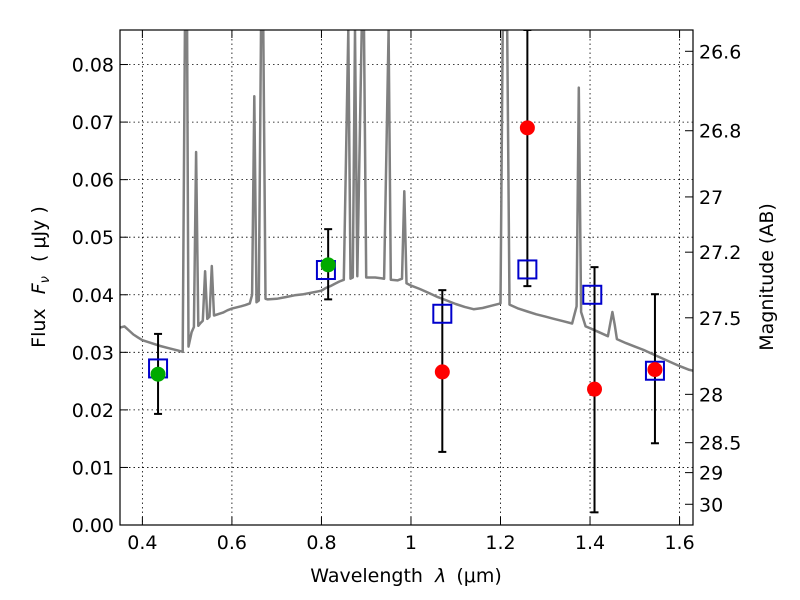  What do you see at coordinates (500, 543) in the screenshot?
I see `x-tick-label-4: 1.2` at bounding box center [500, 543].